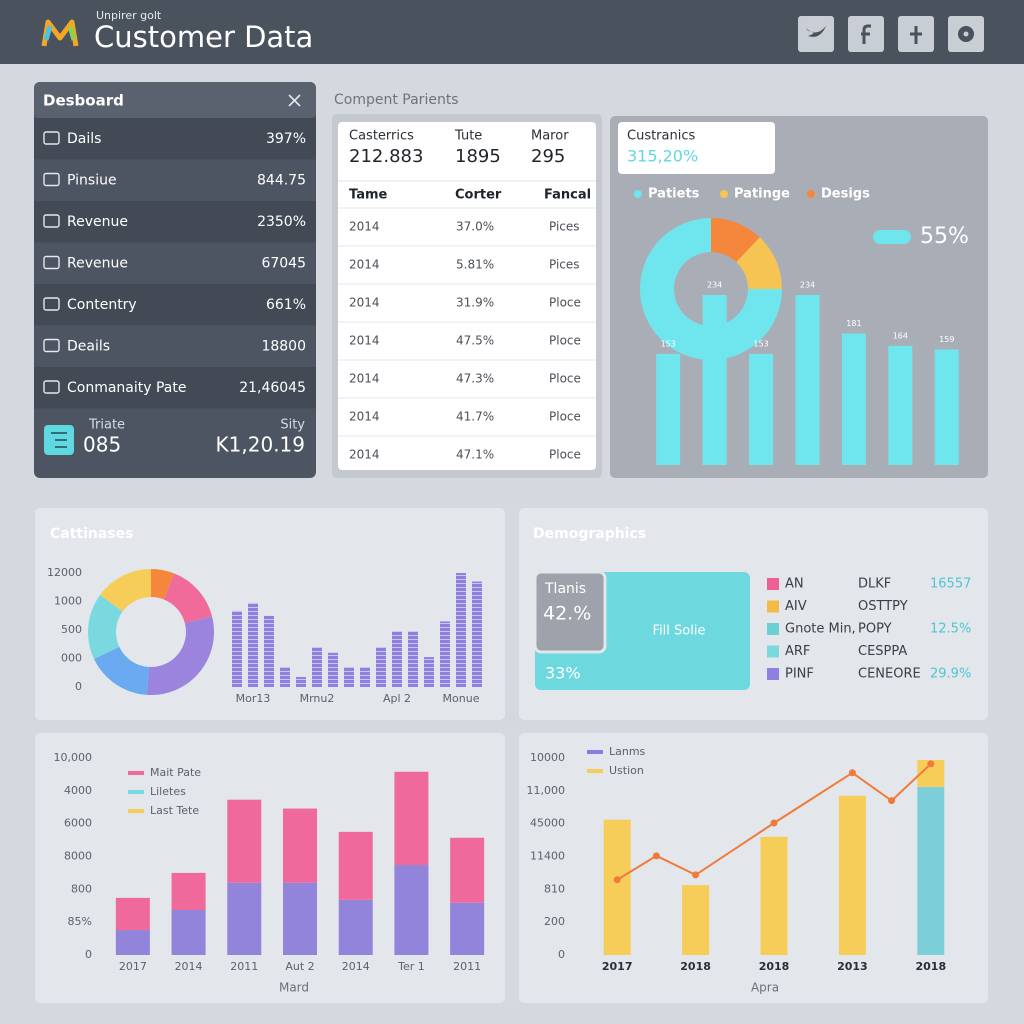  Describe the element at coordinates (80, 921) in the screenshot. I see `y-tick-label: 85%` at that location.